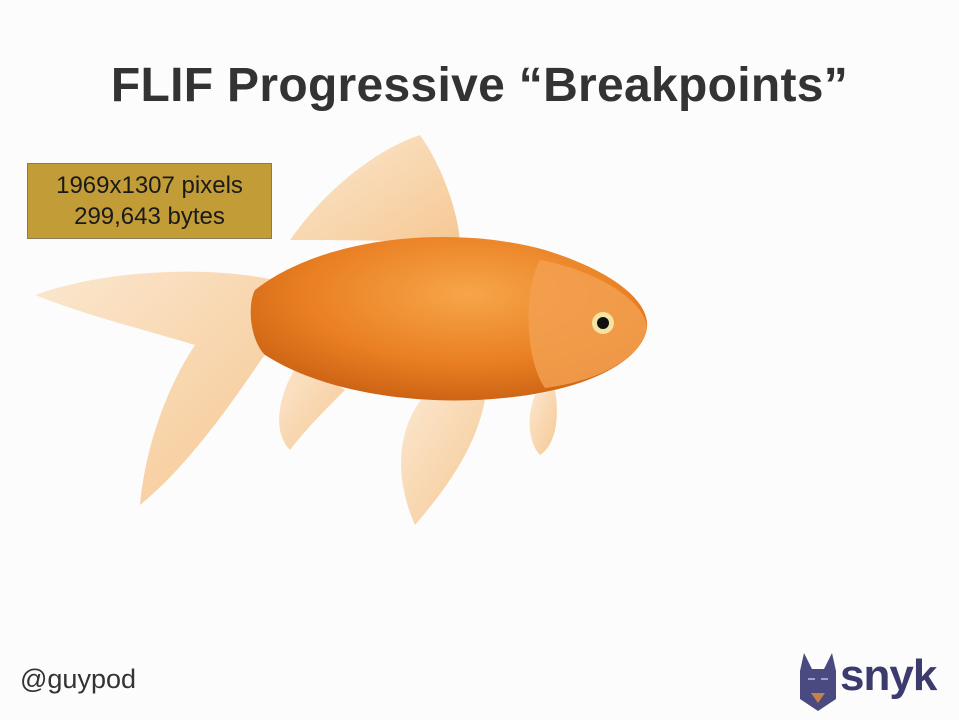 The width and height of the screenshot is (959, 720). What do you see at coordinates (443, 460) in the screenshot?
I see `pelvic-fin` at bounding box center [443, 460].